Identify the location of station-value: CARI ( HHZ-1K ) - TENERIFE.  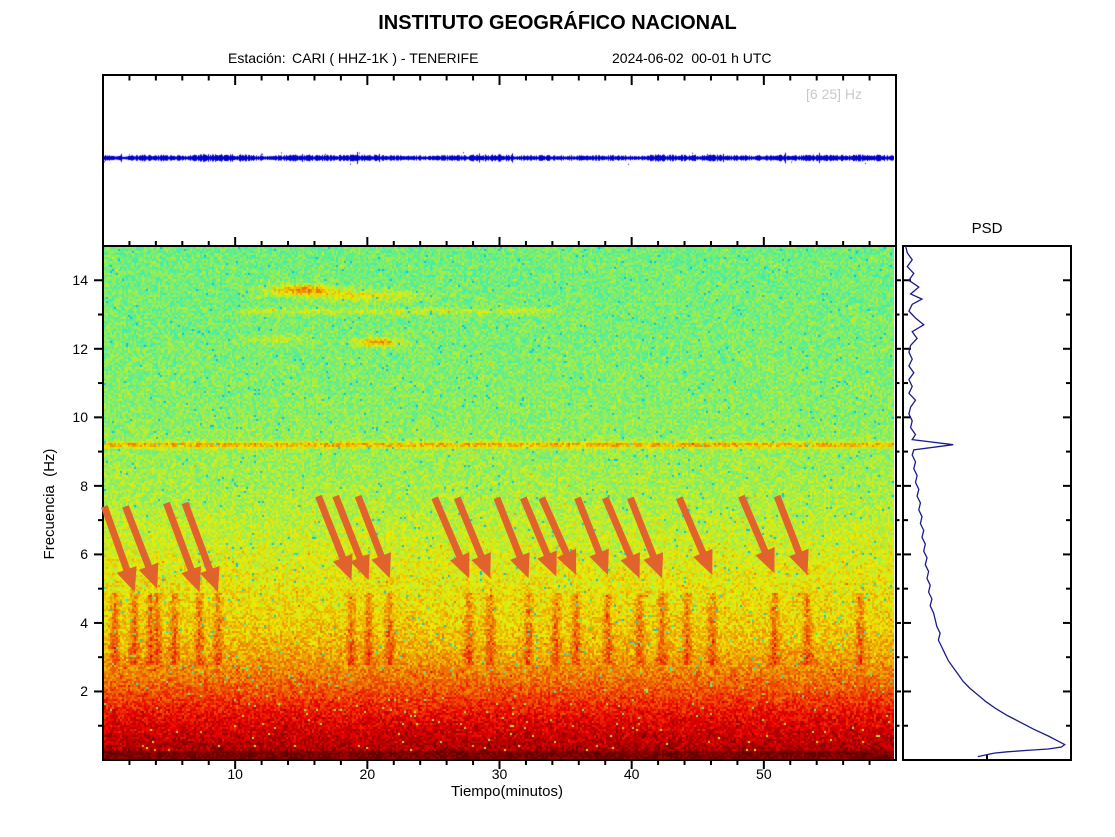
(385, 58).